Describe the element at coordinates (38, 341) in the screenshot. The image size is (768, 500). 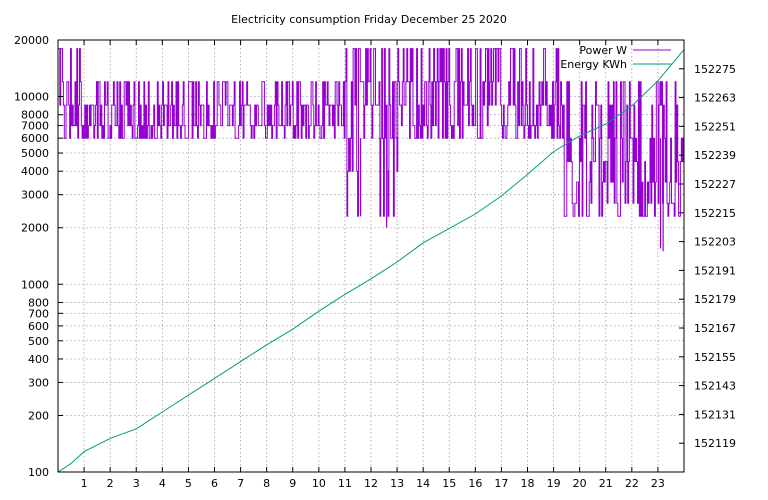
I see `y-left-tick-label: 500` at that location.